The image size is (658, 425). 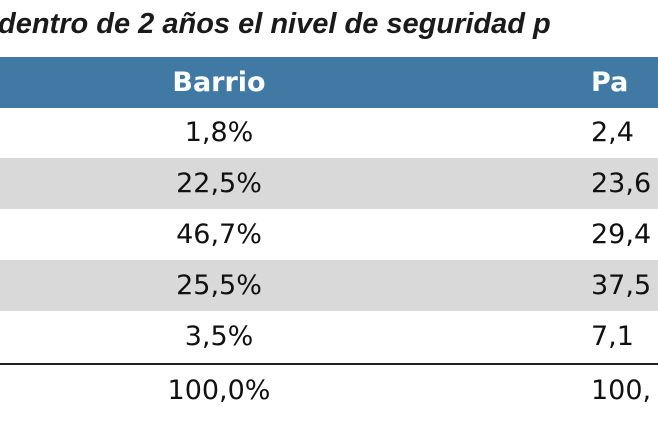 I want to click on total-row: 100,0% 100,, so click(x=329, y=389).